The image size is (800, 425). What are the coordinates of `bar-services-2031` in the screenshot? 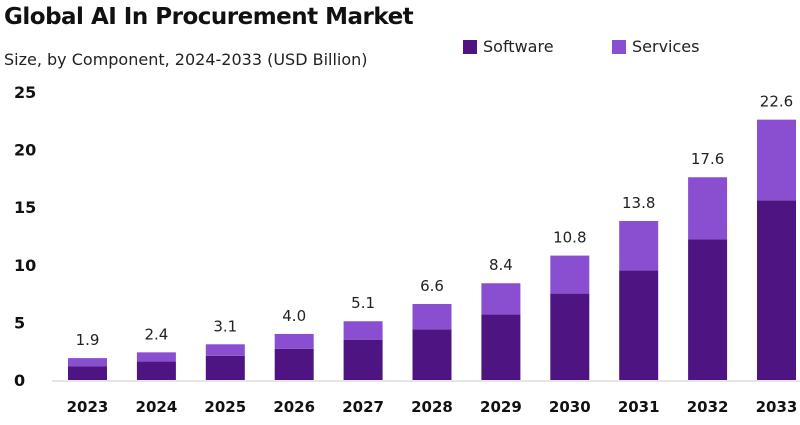 It's located at (639, 246).